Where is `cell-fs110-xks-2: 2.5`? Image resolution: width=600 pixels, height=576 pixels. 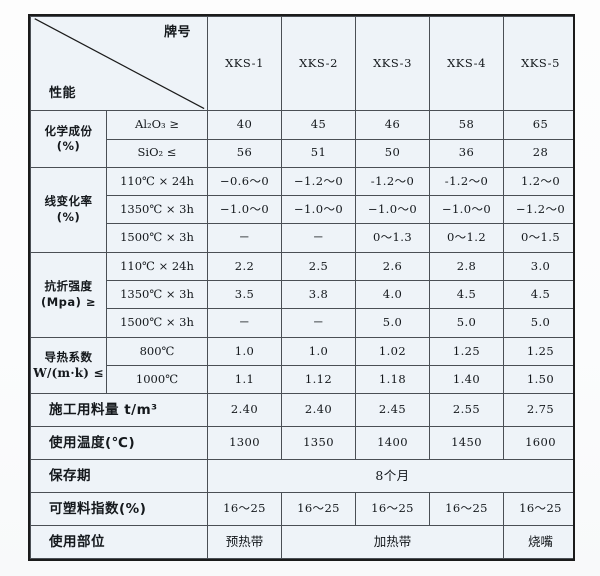
cell-fs110-xks-2: 2.5 is located at coordinates (318, 266).